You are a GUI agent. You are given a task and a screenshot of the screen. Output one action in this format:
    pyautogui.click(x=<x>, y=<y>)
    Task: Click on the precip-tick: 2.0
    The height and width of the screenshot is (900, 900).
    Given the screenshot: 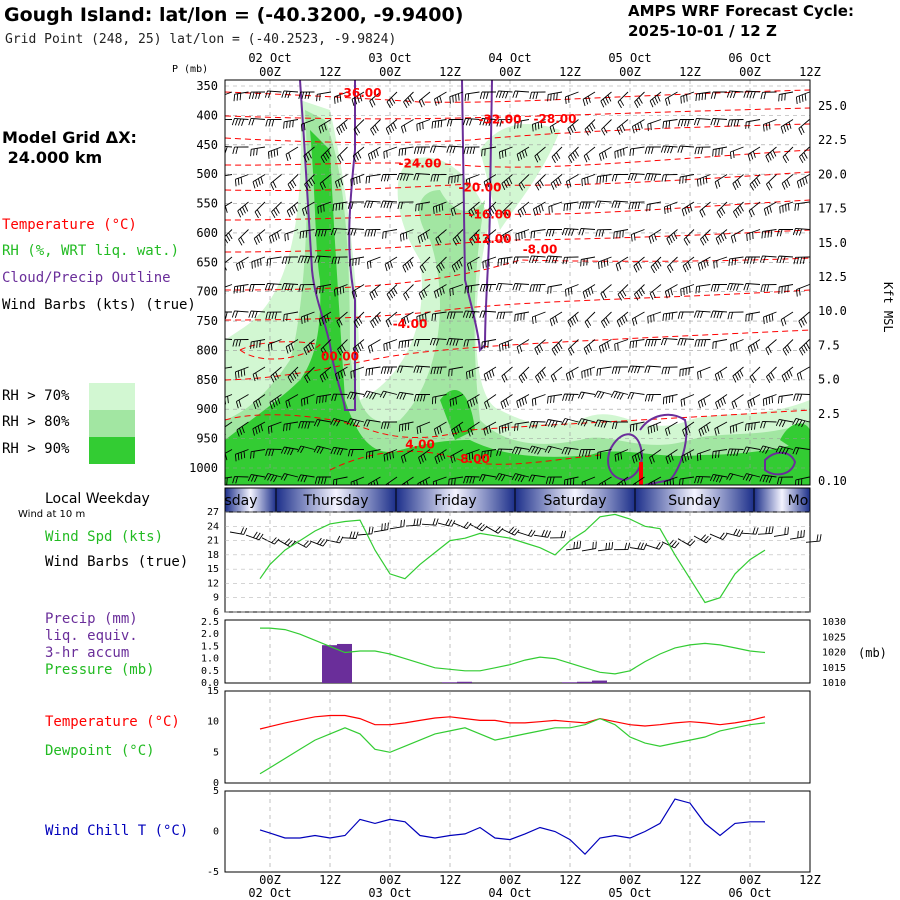 What is the action you would take?
    pyautogui.click(x=210, y=634)
    